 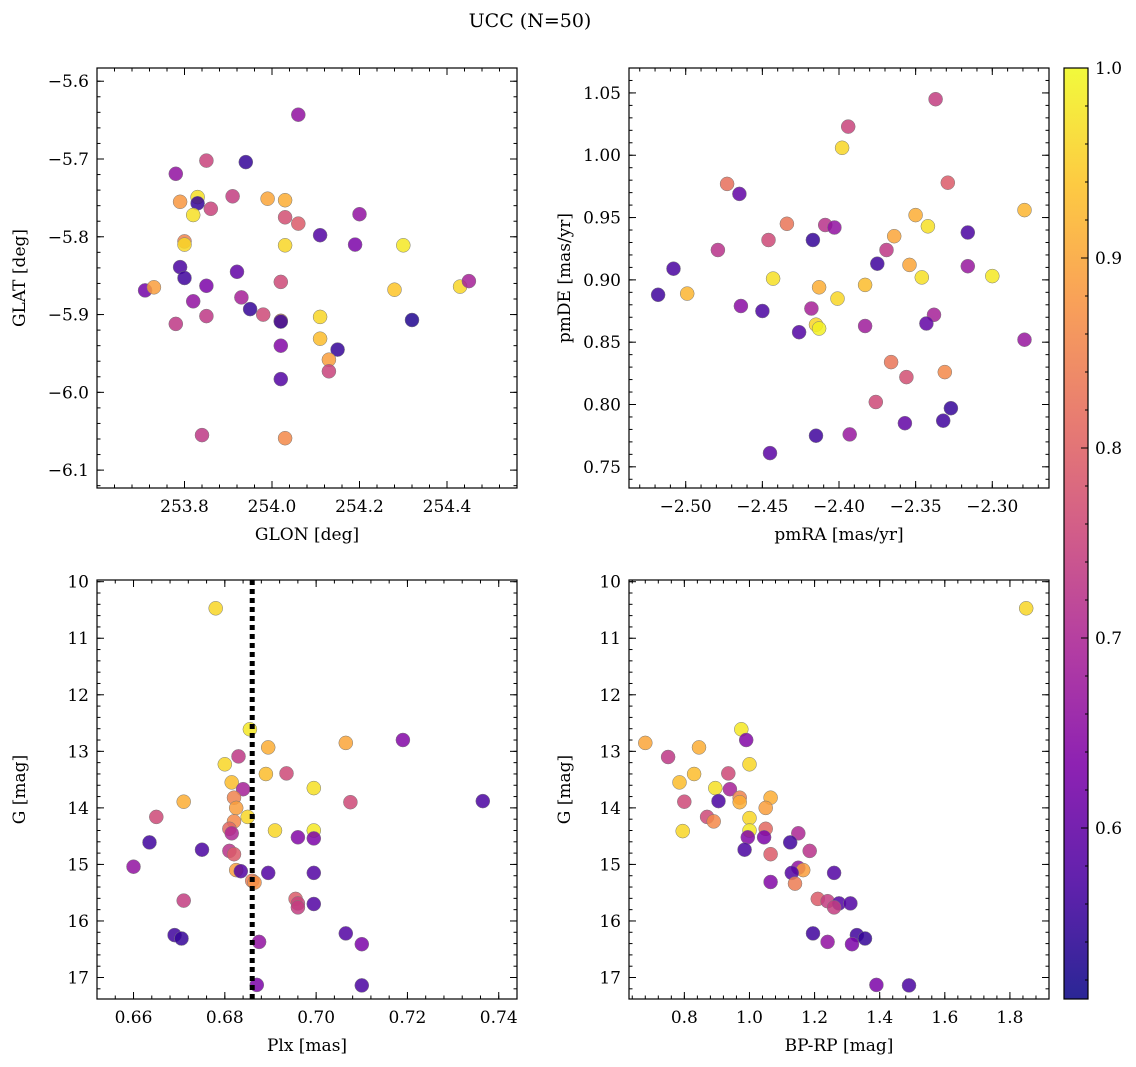 I want to click on x-tick-label: 0.68, so click(x=225, y=1018).